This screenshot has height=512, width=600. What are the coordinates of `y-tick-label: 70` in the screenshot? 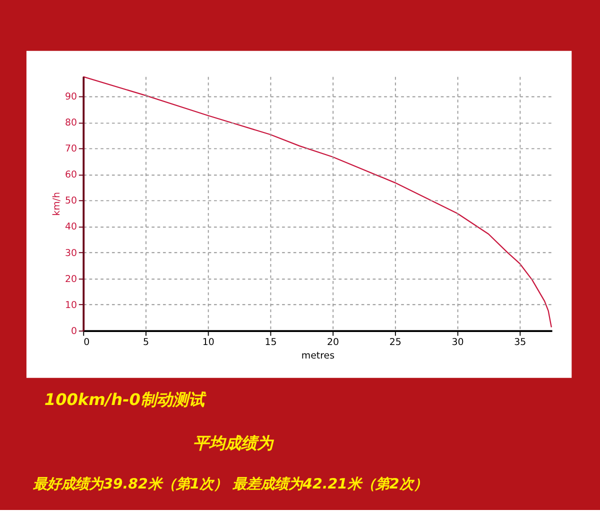 It's located at (71, 149).